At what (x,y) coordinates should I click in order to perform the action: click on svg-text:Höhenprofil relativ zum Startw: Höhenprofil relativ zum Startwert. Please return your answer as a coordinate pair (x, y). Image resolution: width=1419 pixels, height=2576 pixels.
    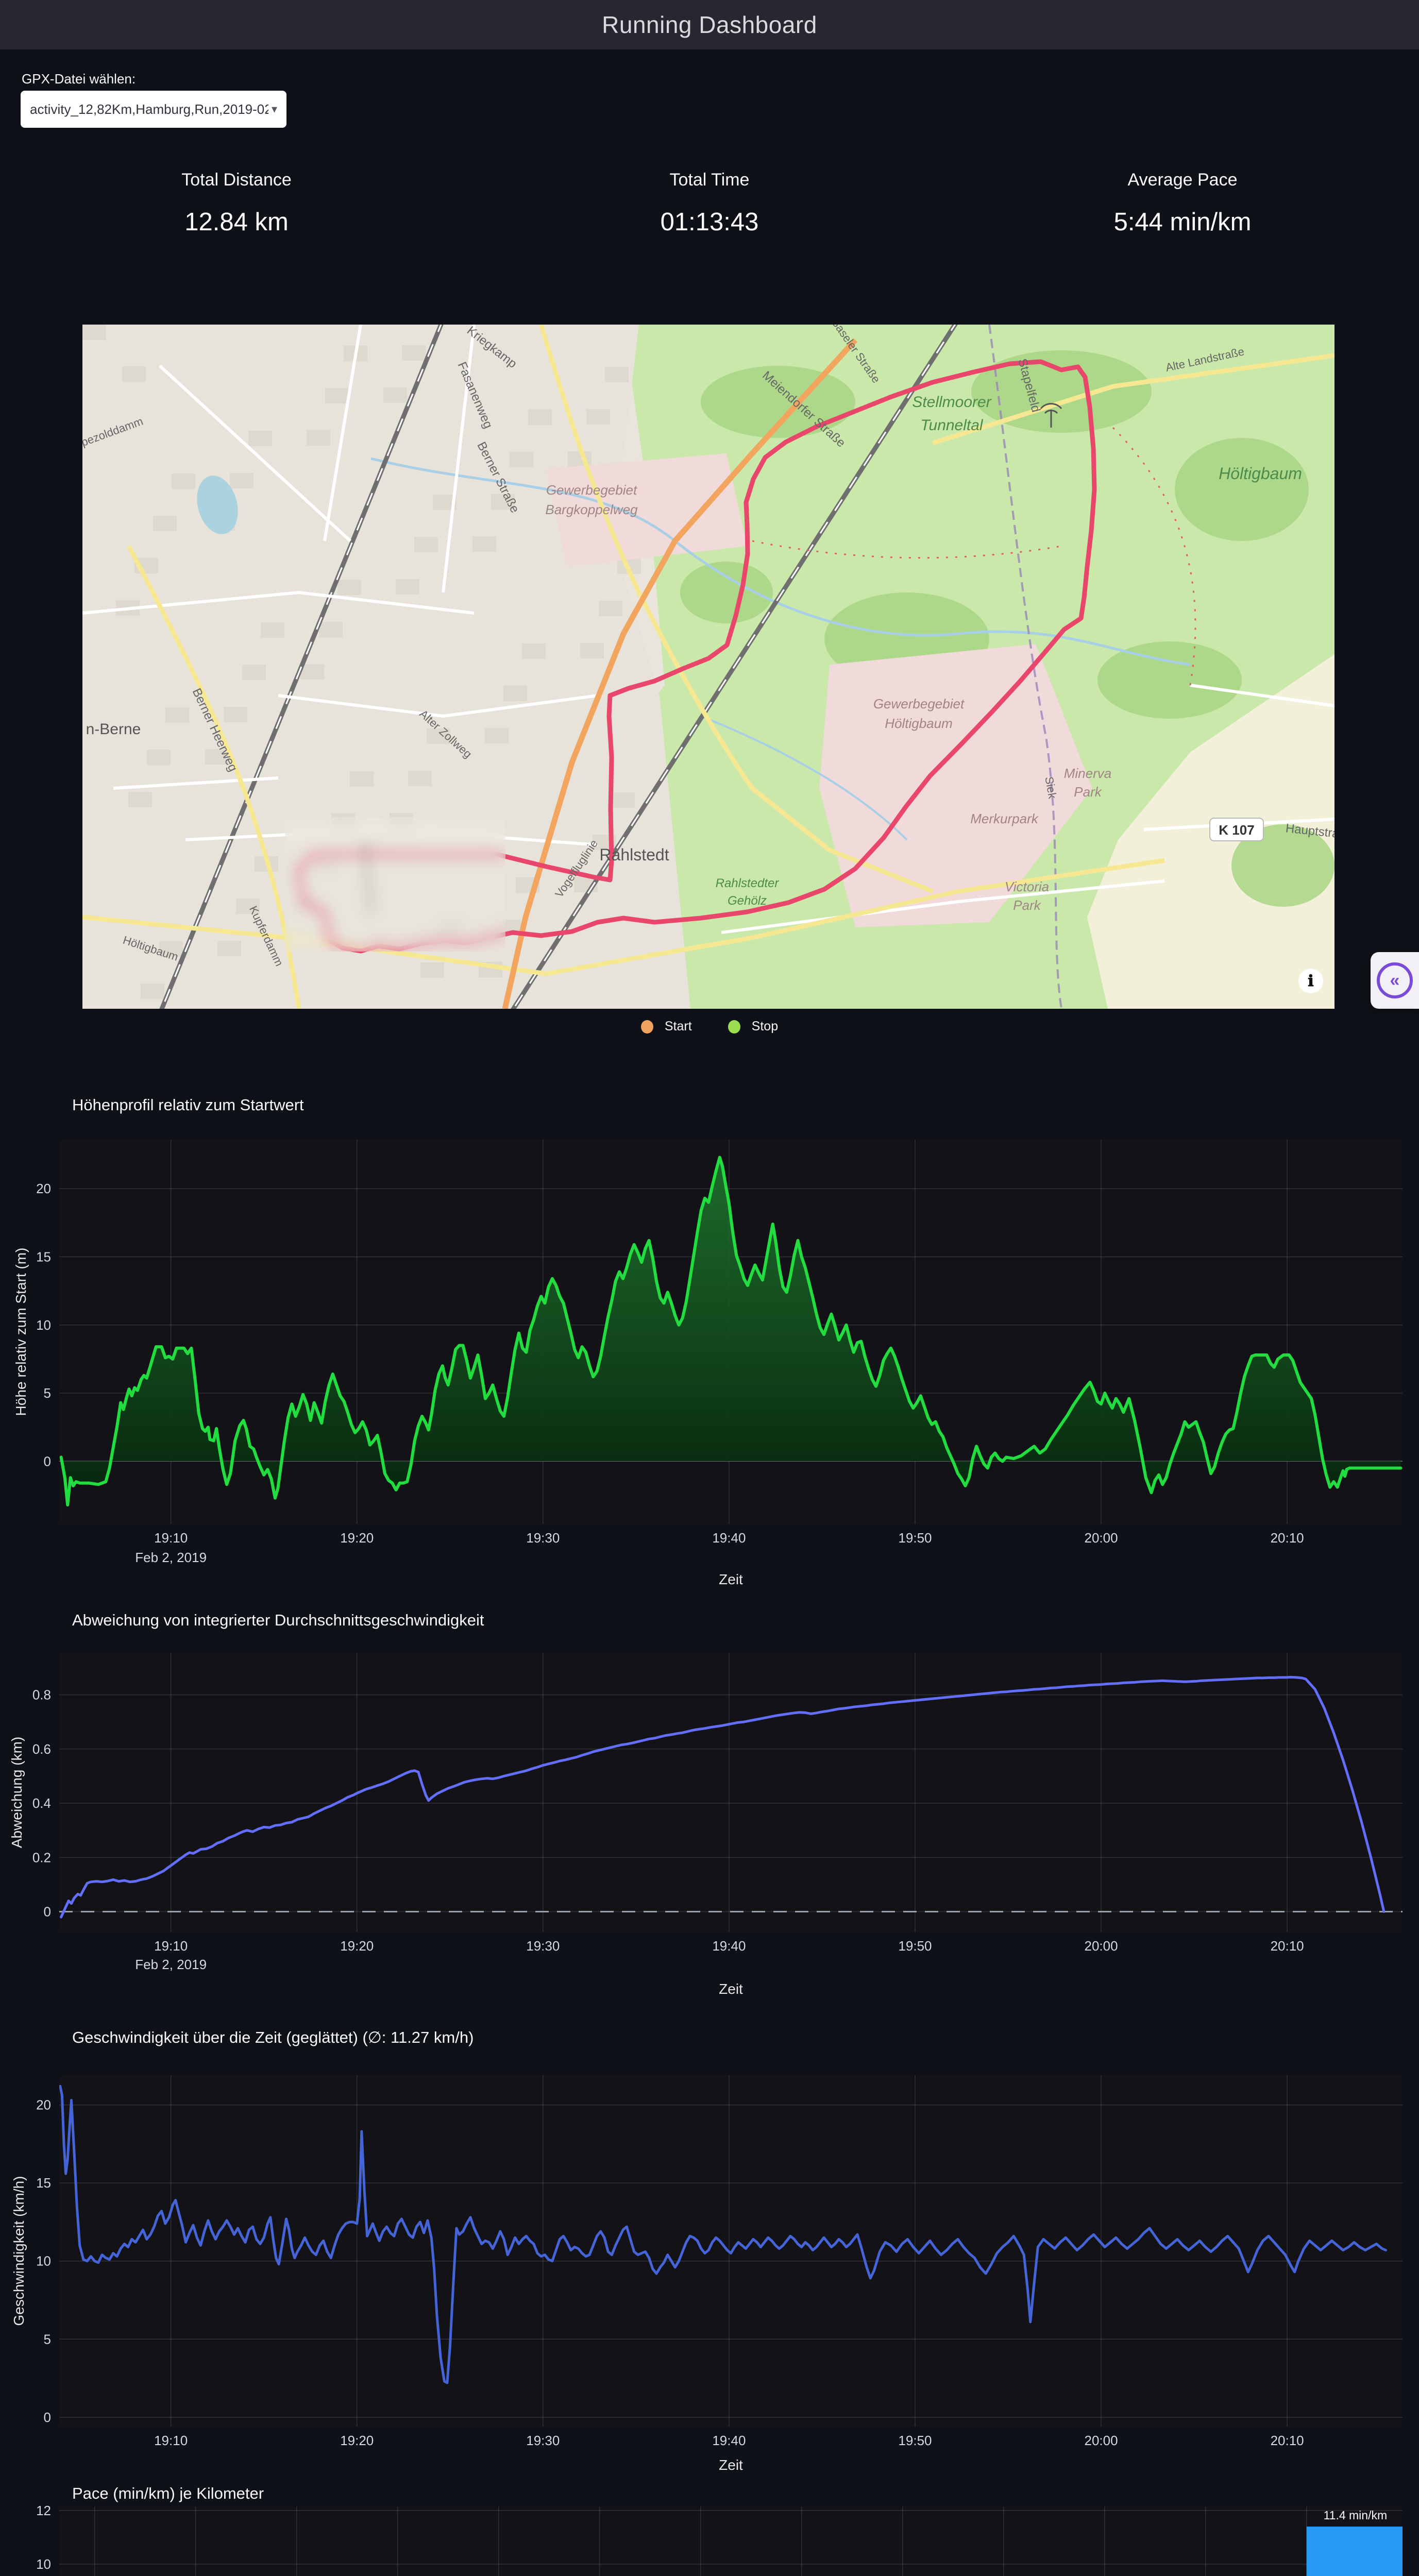
    Looking at the image, I should click on (188, 1105).